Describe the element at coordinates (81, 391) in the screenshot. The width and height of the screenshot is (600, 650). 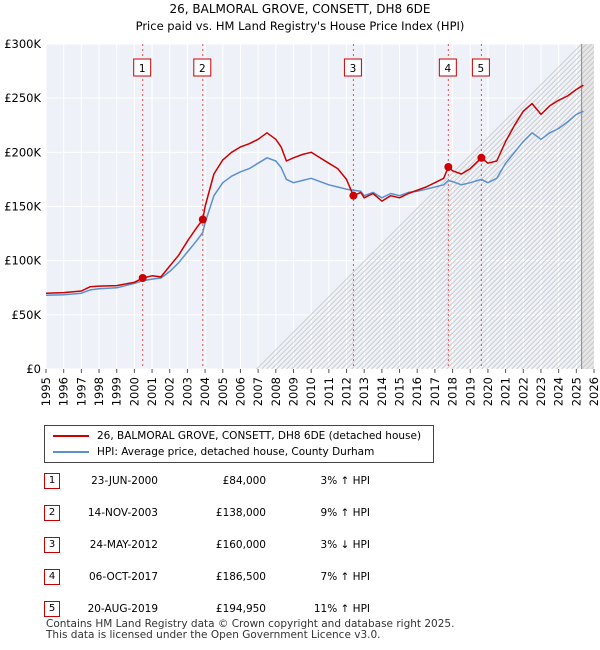
I see `x-tick-label: 1997` at that location.